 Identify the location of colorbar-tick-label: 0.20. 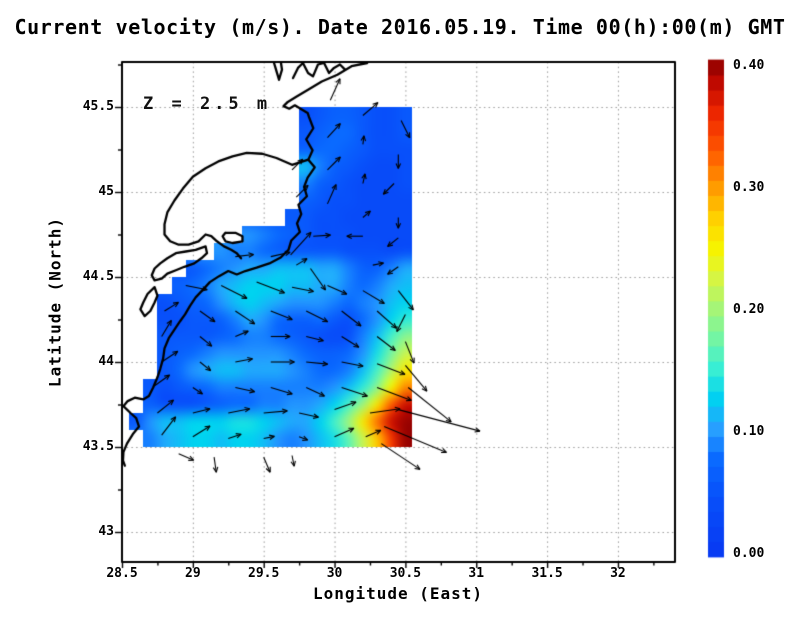
(749, 309).